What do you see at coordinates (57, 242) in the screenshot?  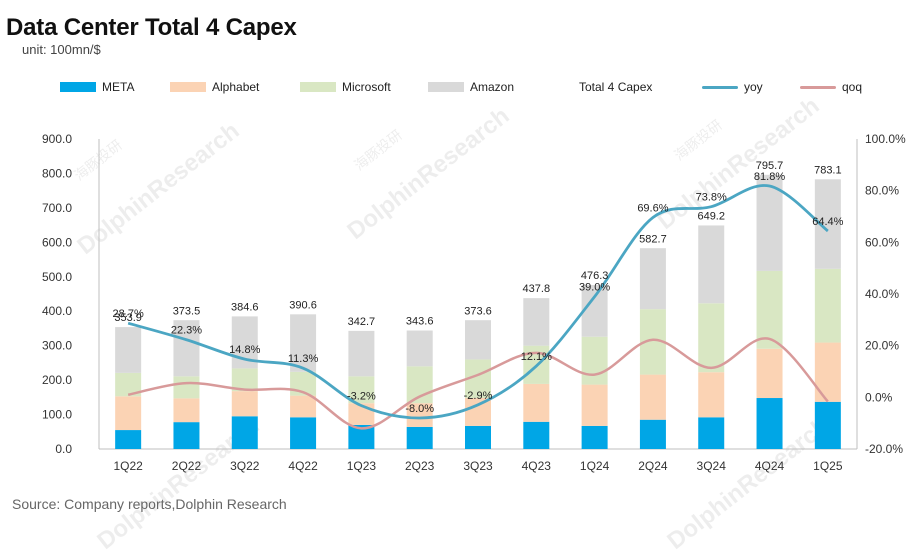 I see `y-tick-label-left: 600.0` at bounding box center [57, 242].